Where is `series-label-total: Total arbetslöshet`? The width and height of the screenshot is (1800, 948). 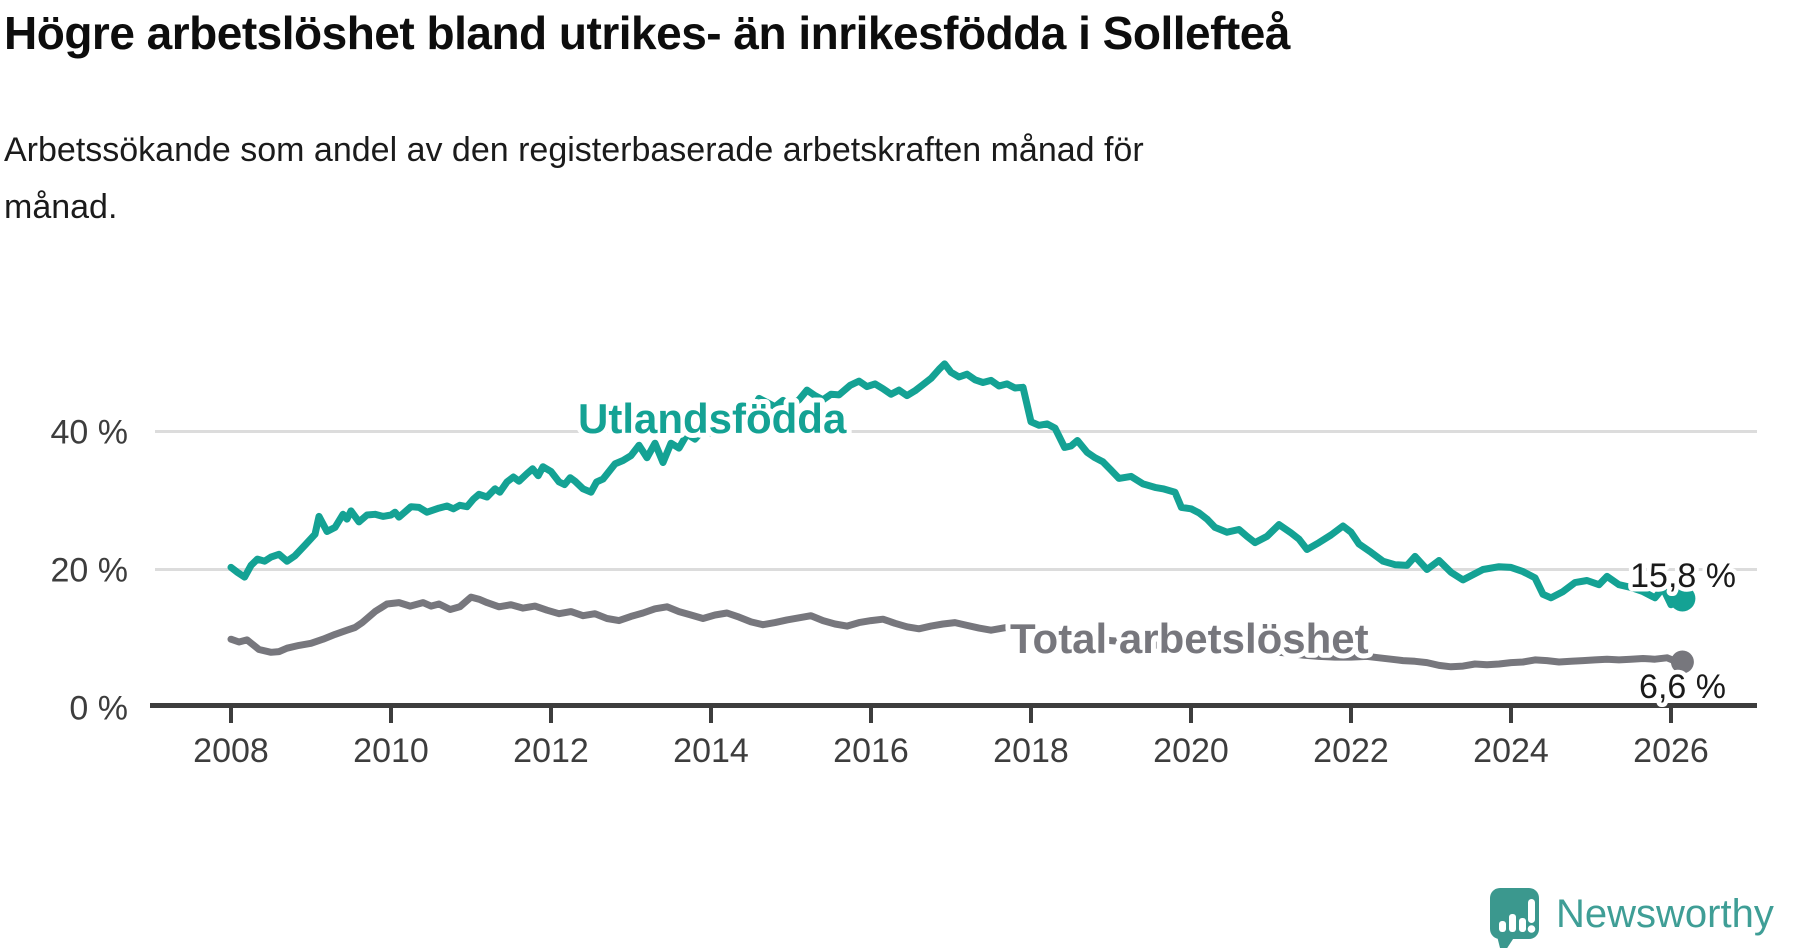 series-label-total: Total arbetslöshet is located at coordinates (1189, 638).